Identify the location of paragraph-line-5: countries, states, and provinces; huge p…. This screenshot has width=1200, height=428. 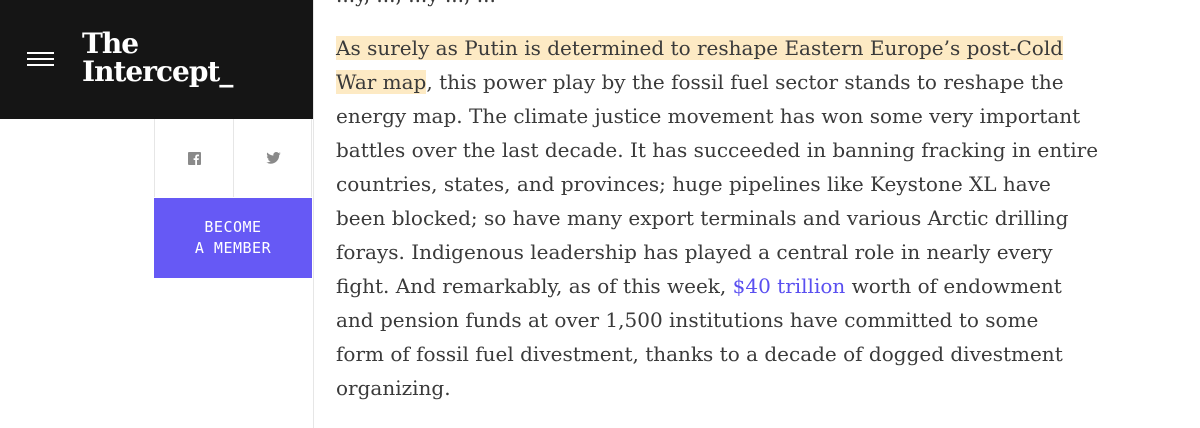
(693, 184).